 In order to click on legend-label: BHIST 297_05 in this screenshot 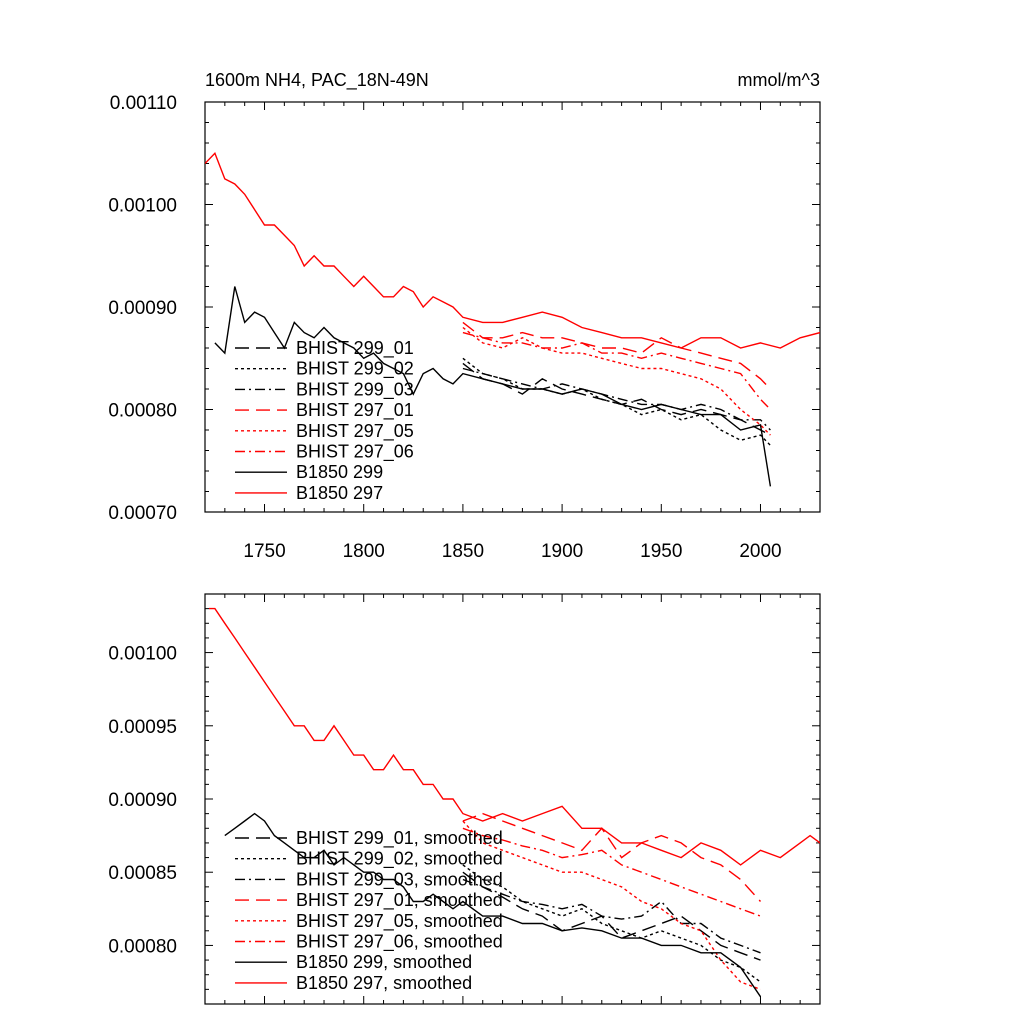, I will do `click(355, 431)`.